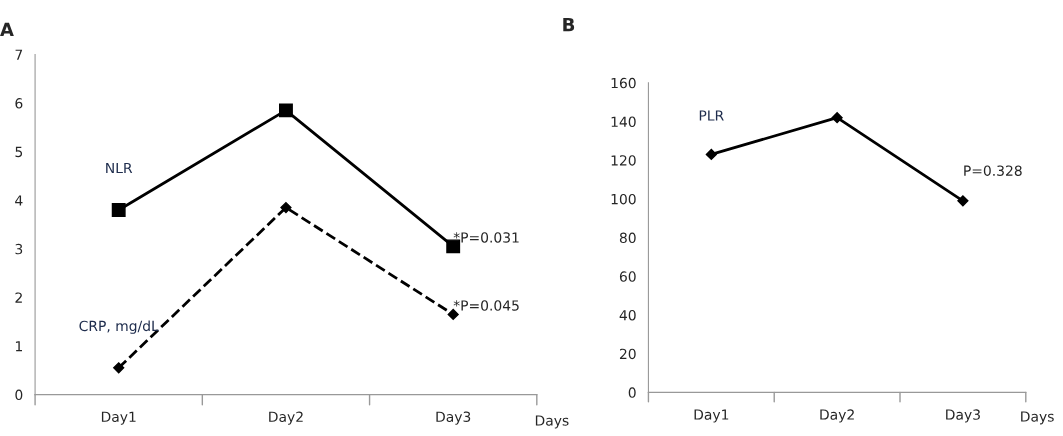  I want to click on y-tick-label: 120, so click(623, 160).